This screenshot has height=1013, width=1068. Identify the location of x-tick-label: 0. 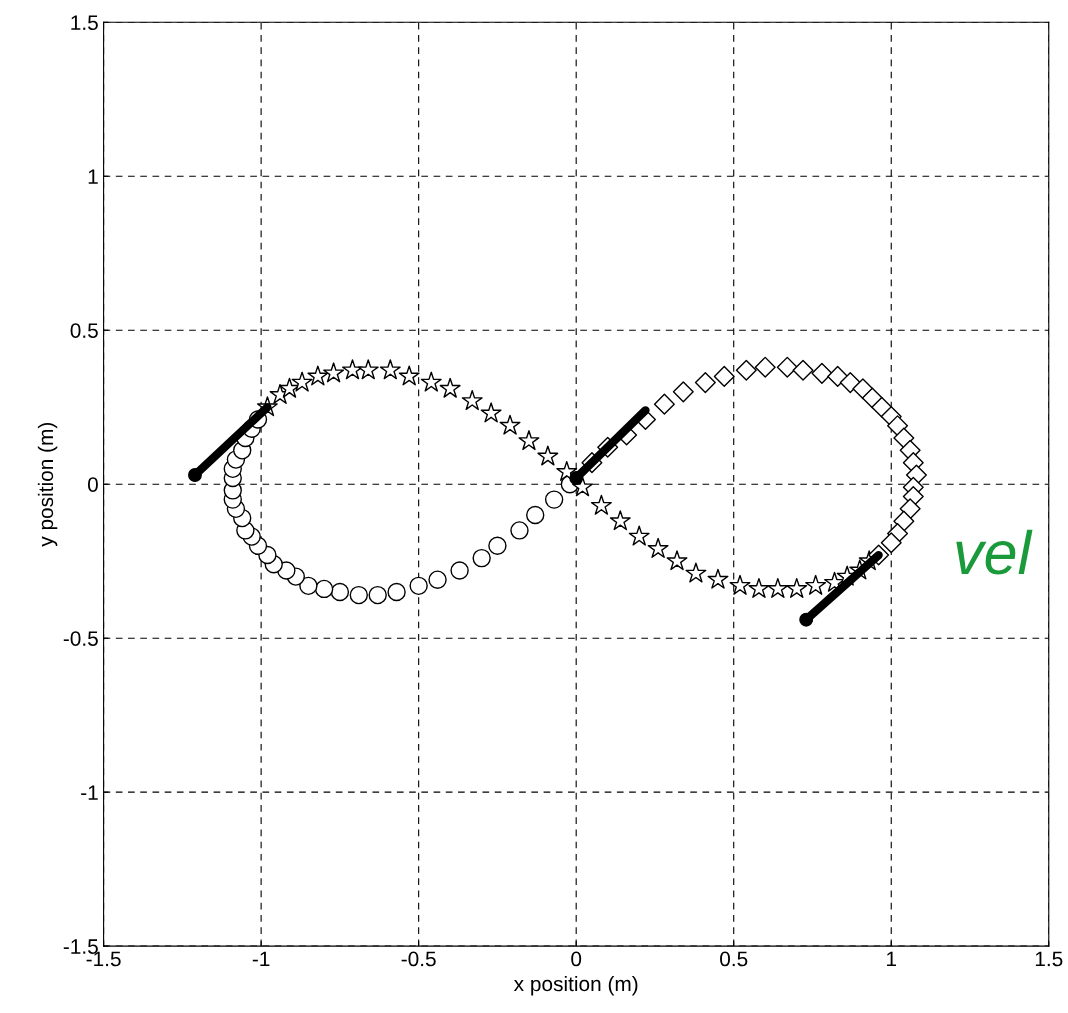
(576, 959).